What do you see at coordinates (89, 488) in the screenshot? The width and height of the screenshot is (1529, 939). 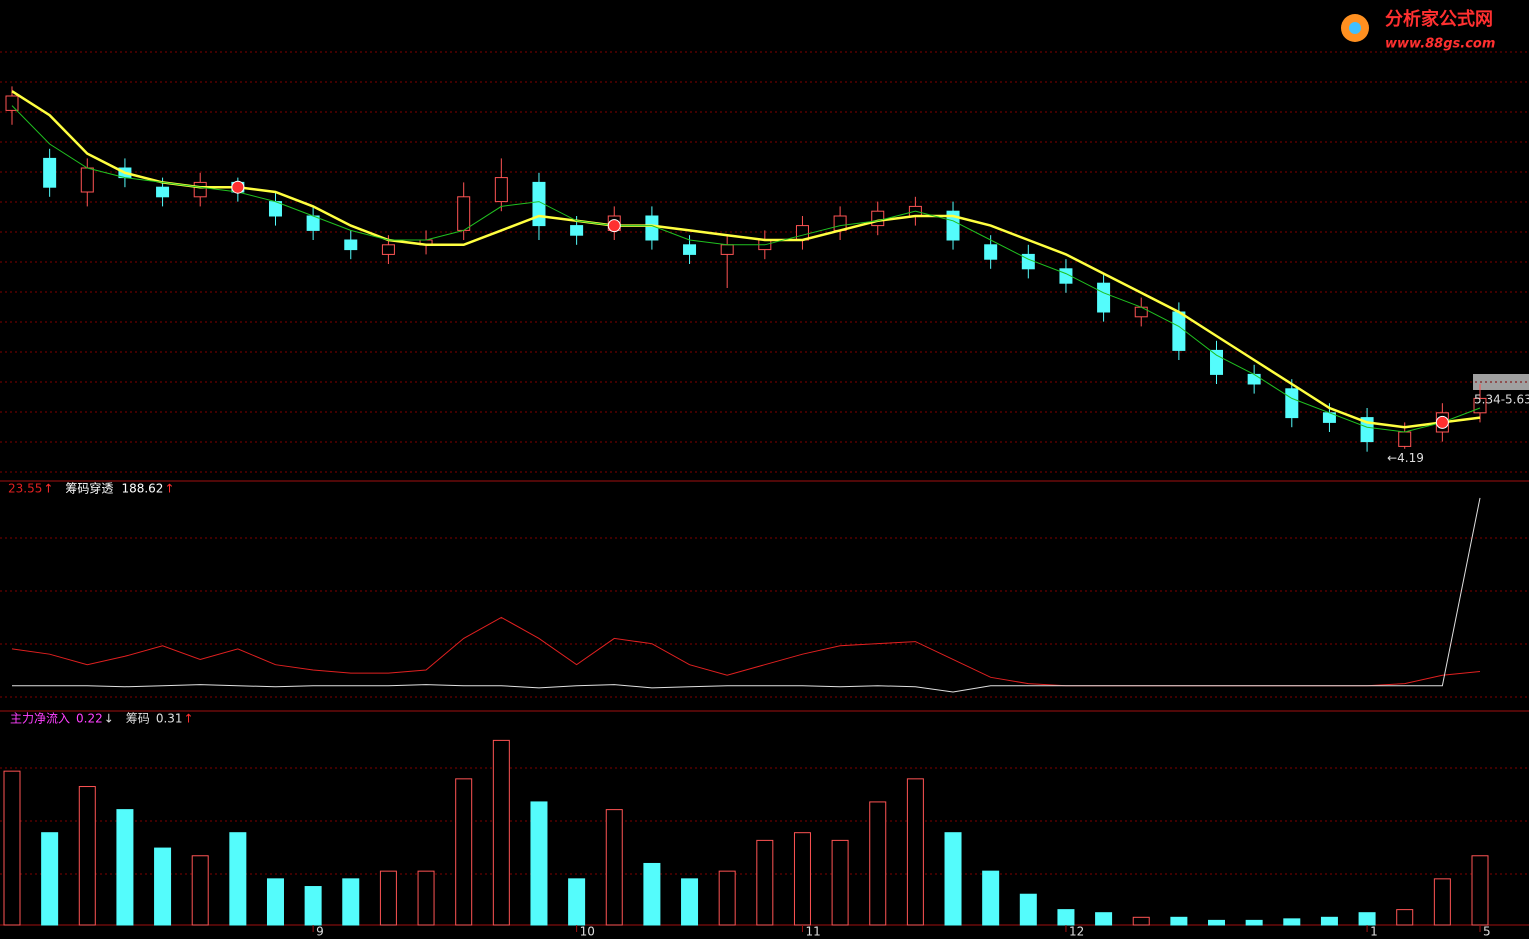 I see `legend-name: 筹码穿透` at bounding box center [89, 488].